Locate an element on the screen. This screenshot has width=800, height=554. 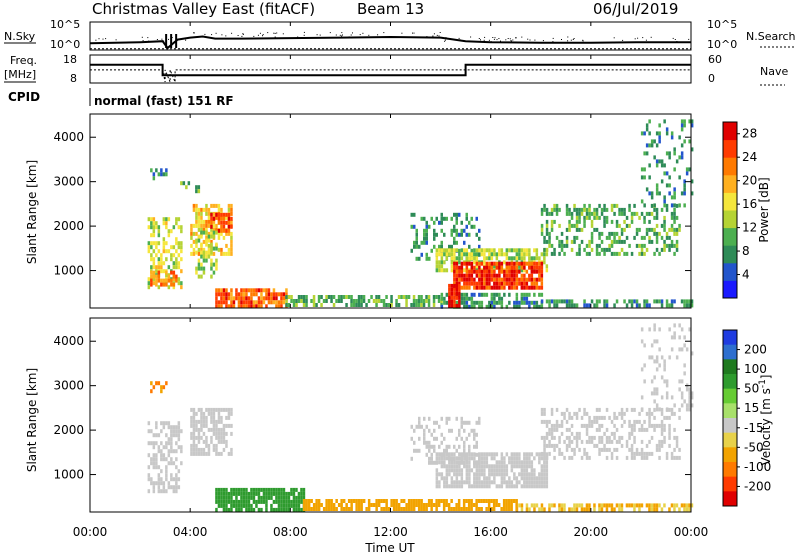
x-tick-label: 00:00 is located at coordinates (90, 532).